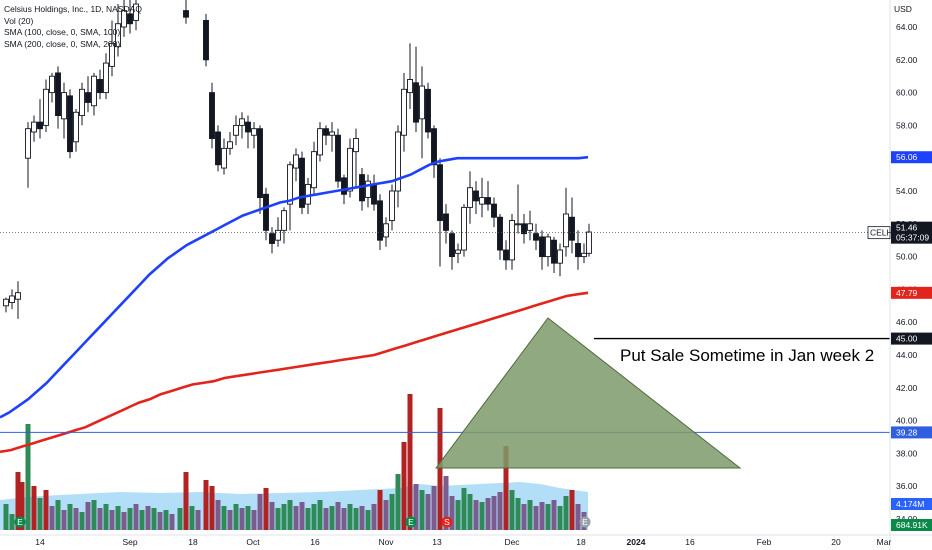 This screenshot has height=550, width=932. Describe the element at coordinates (636, 542) in the screenshot. I see `time-tick-label: 2024` at that location.